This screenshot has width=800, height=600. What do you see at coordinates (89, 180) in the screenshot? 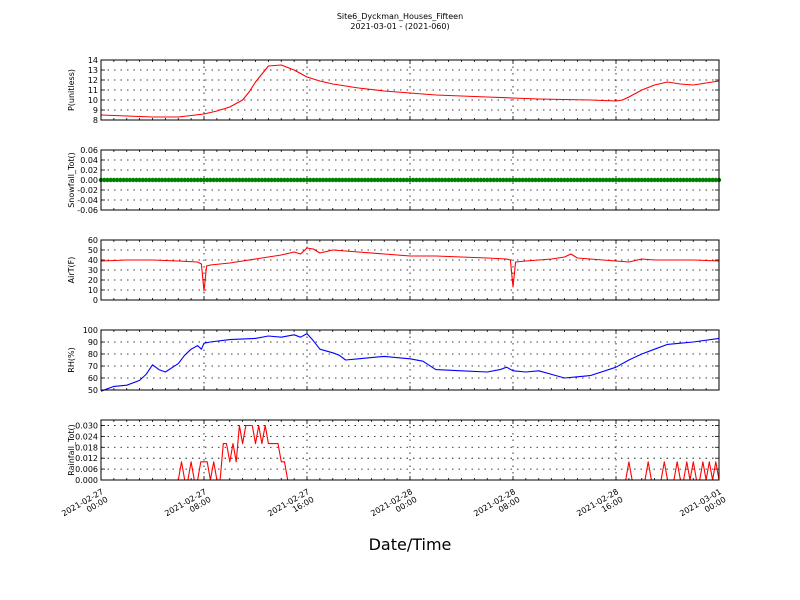
I see `y-tick-label: 0.00` at bounding box center [89, 180].